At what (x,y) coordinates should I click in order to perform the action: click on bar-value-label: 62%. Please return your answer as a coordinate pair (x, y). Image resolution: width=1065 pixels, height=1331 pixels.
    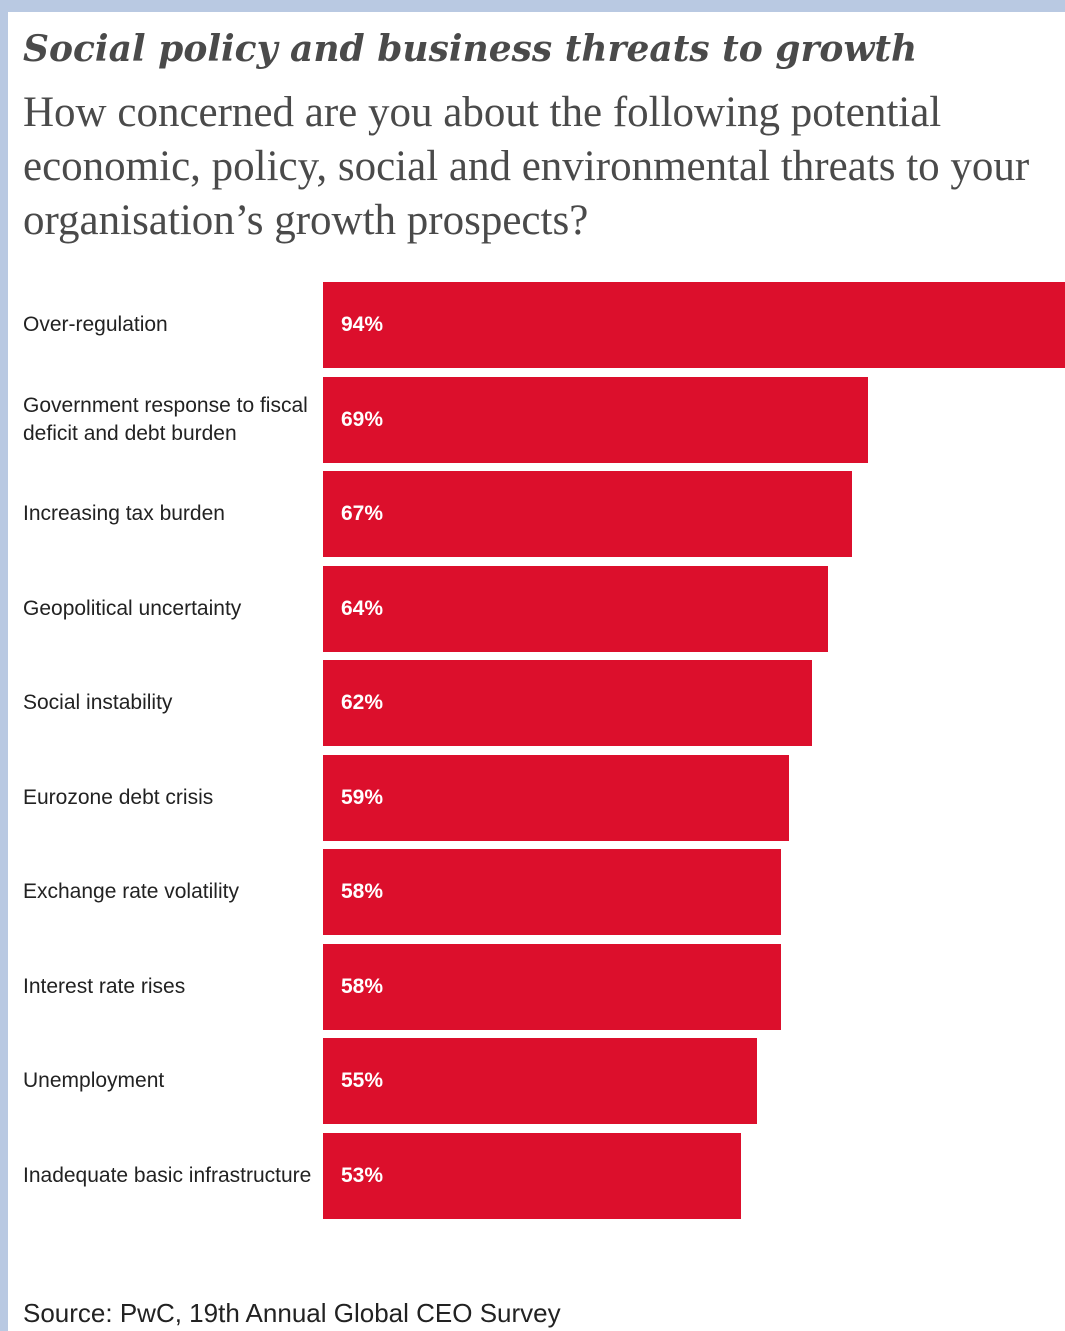
    Looking at the image, I should click on (362, 702).